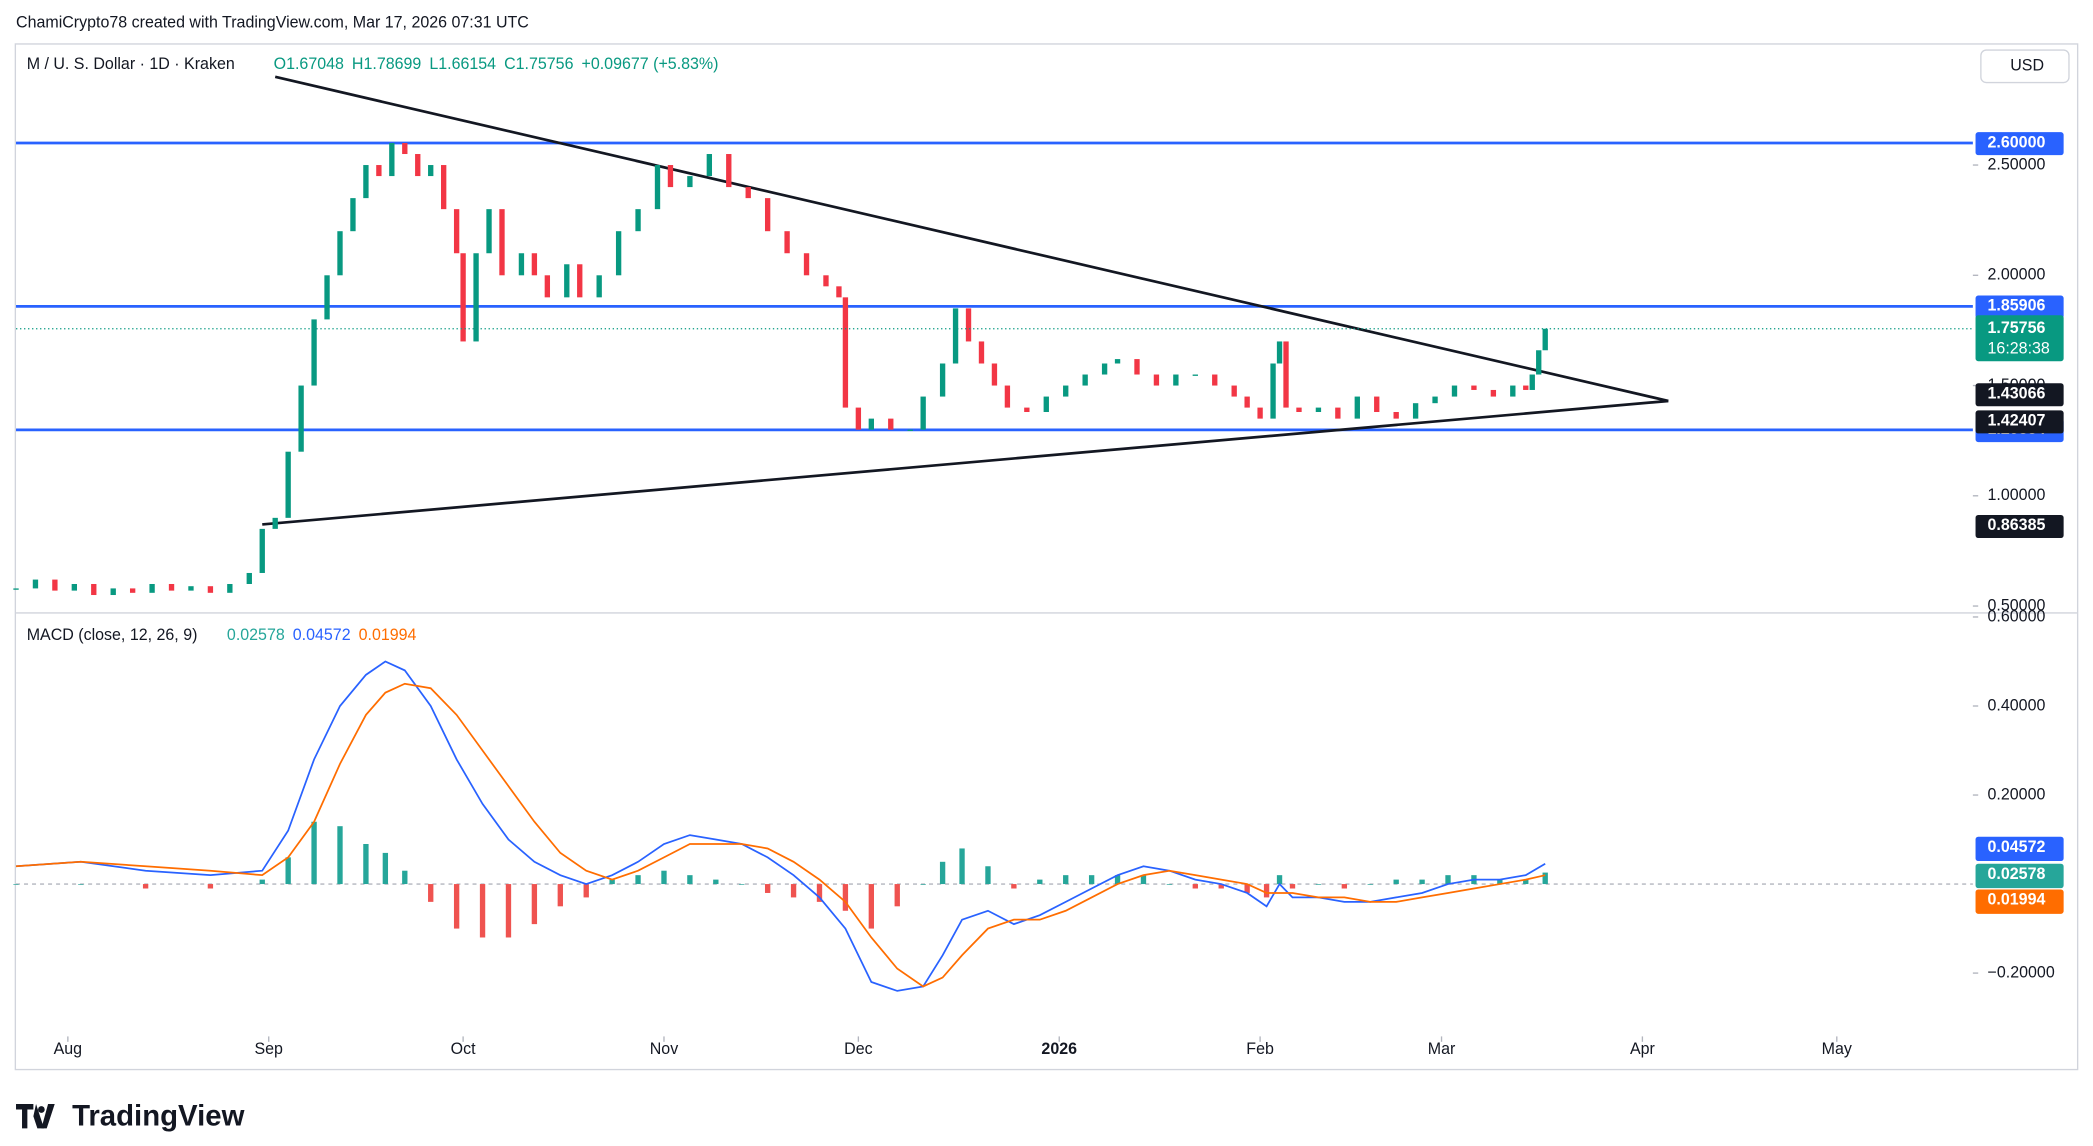 The width and height of the screenshot is (2093, 1146). Describe the element at coordinates (1059, 1049) in the screenshot. I see `x-tick-label: 2026` at that location.